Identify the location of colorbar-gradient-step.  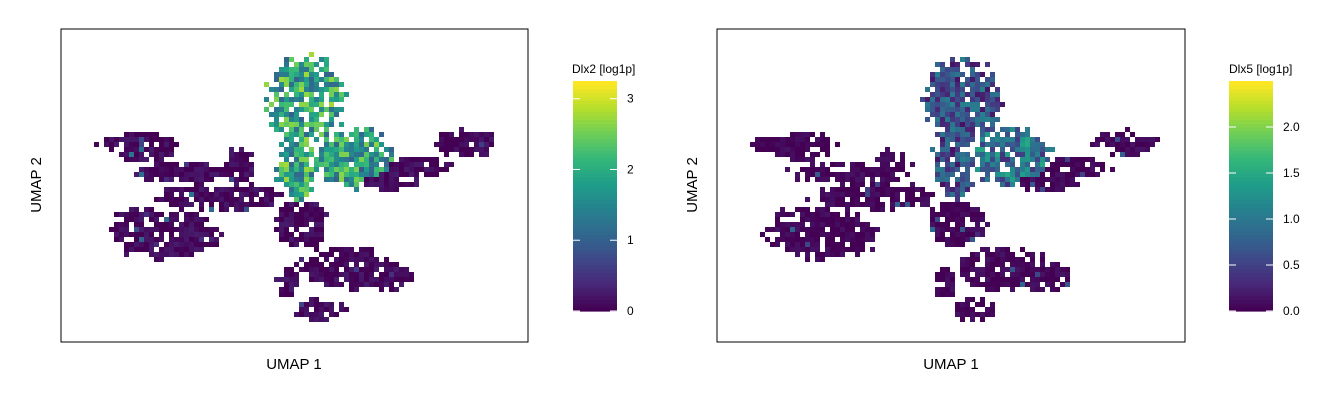
(595, 160).